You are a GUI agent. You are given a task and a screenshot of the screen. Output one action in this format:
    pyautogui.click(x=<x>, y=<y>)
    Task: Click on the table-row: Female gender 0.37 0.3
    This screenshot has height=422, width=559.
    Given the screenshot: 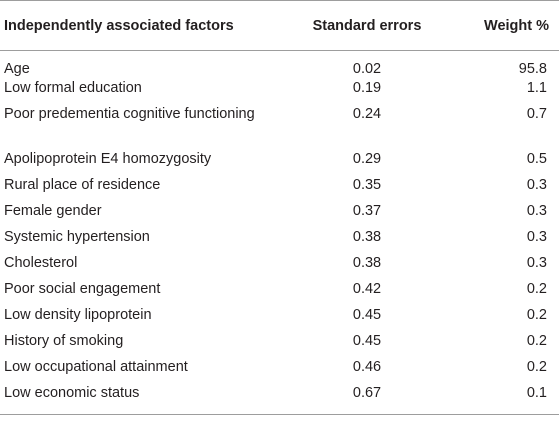 What is the action you would take?
    pyautogui.click(x=279, y=215)
    